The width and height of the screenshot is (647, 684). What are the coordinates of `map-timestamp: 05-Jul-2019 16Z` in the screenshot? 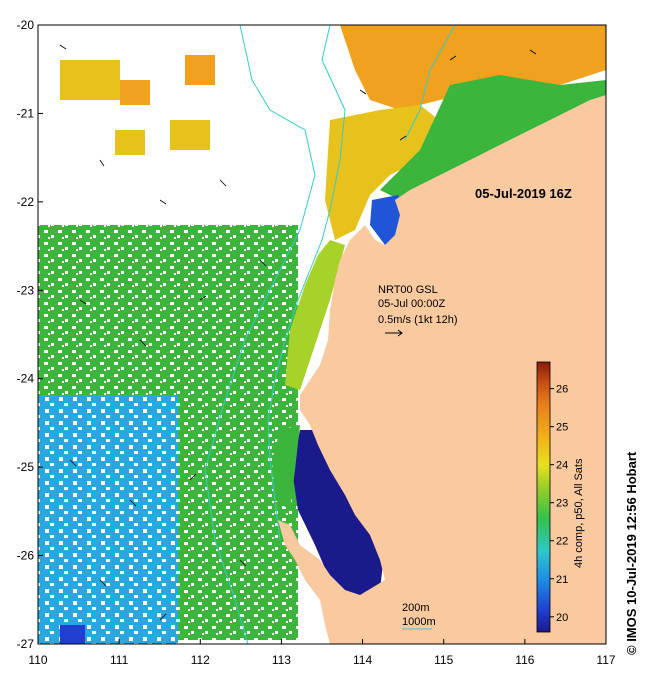 It's located at (523, 193).